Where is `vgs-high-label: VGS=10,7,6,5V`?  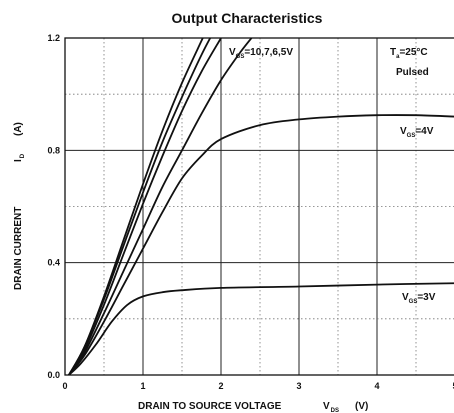 vgs-high-label: VGS=10,7,6,5V is located at coordinates (261, 53).